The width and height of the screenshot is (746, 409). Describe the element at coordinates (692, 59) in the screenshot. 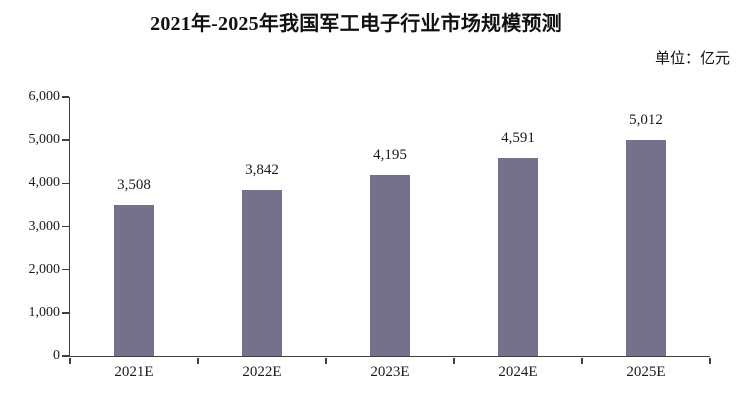

I see `unit-label: 单位：亿元` at that location.